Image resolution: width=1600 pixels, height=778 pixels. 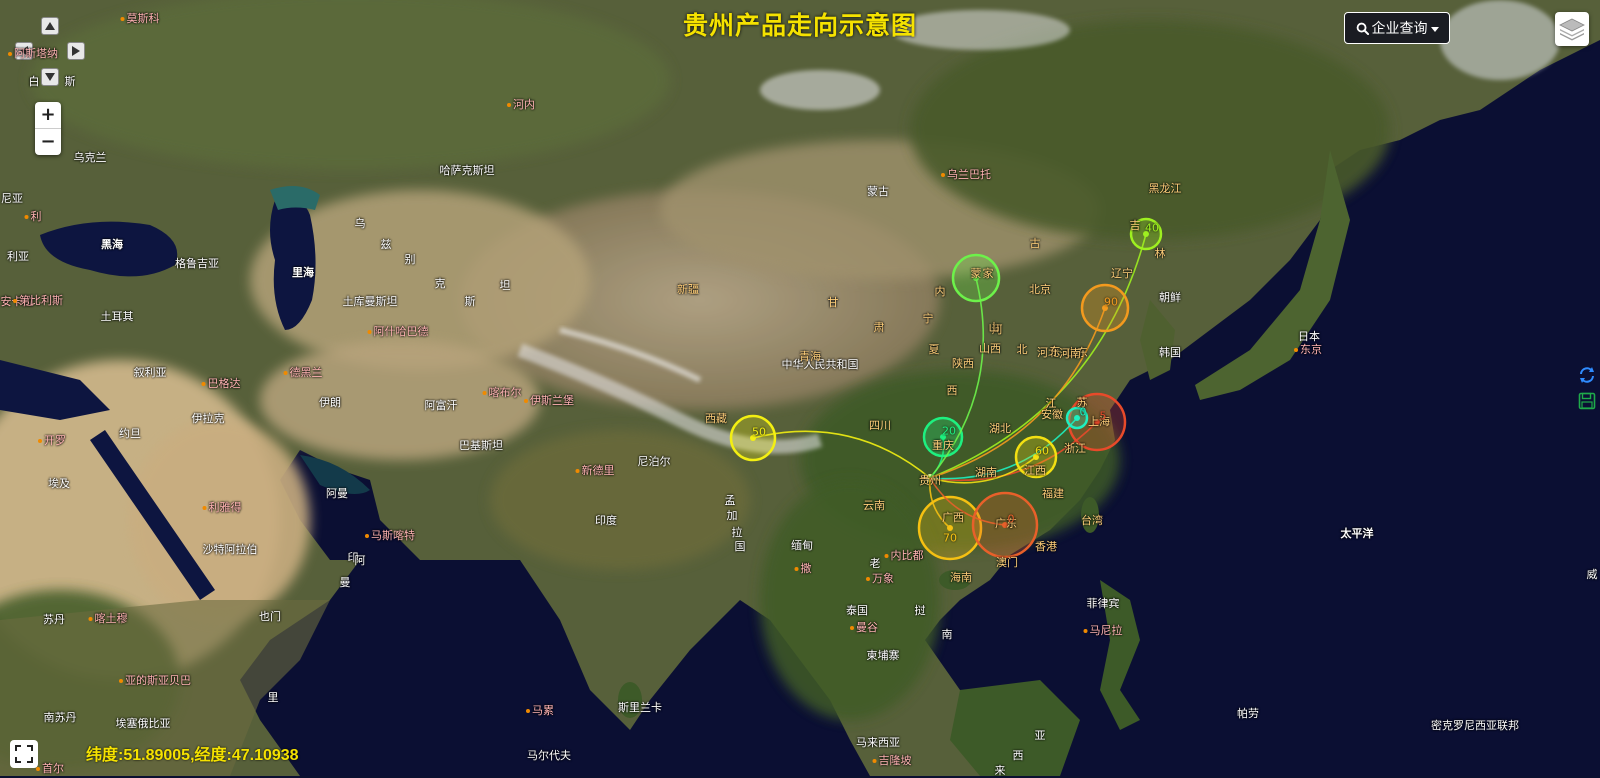 I want to click on caret-down-icon, so click(x=1434, y=29).